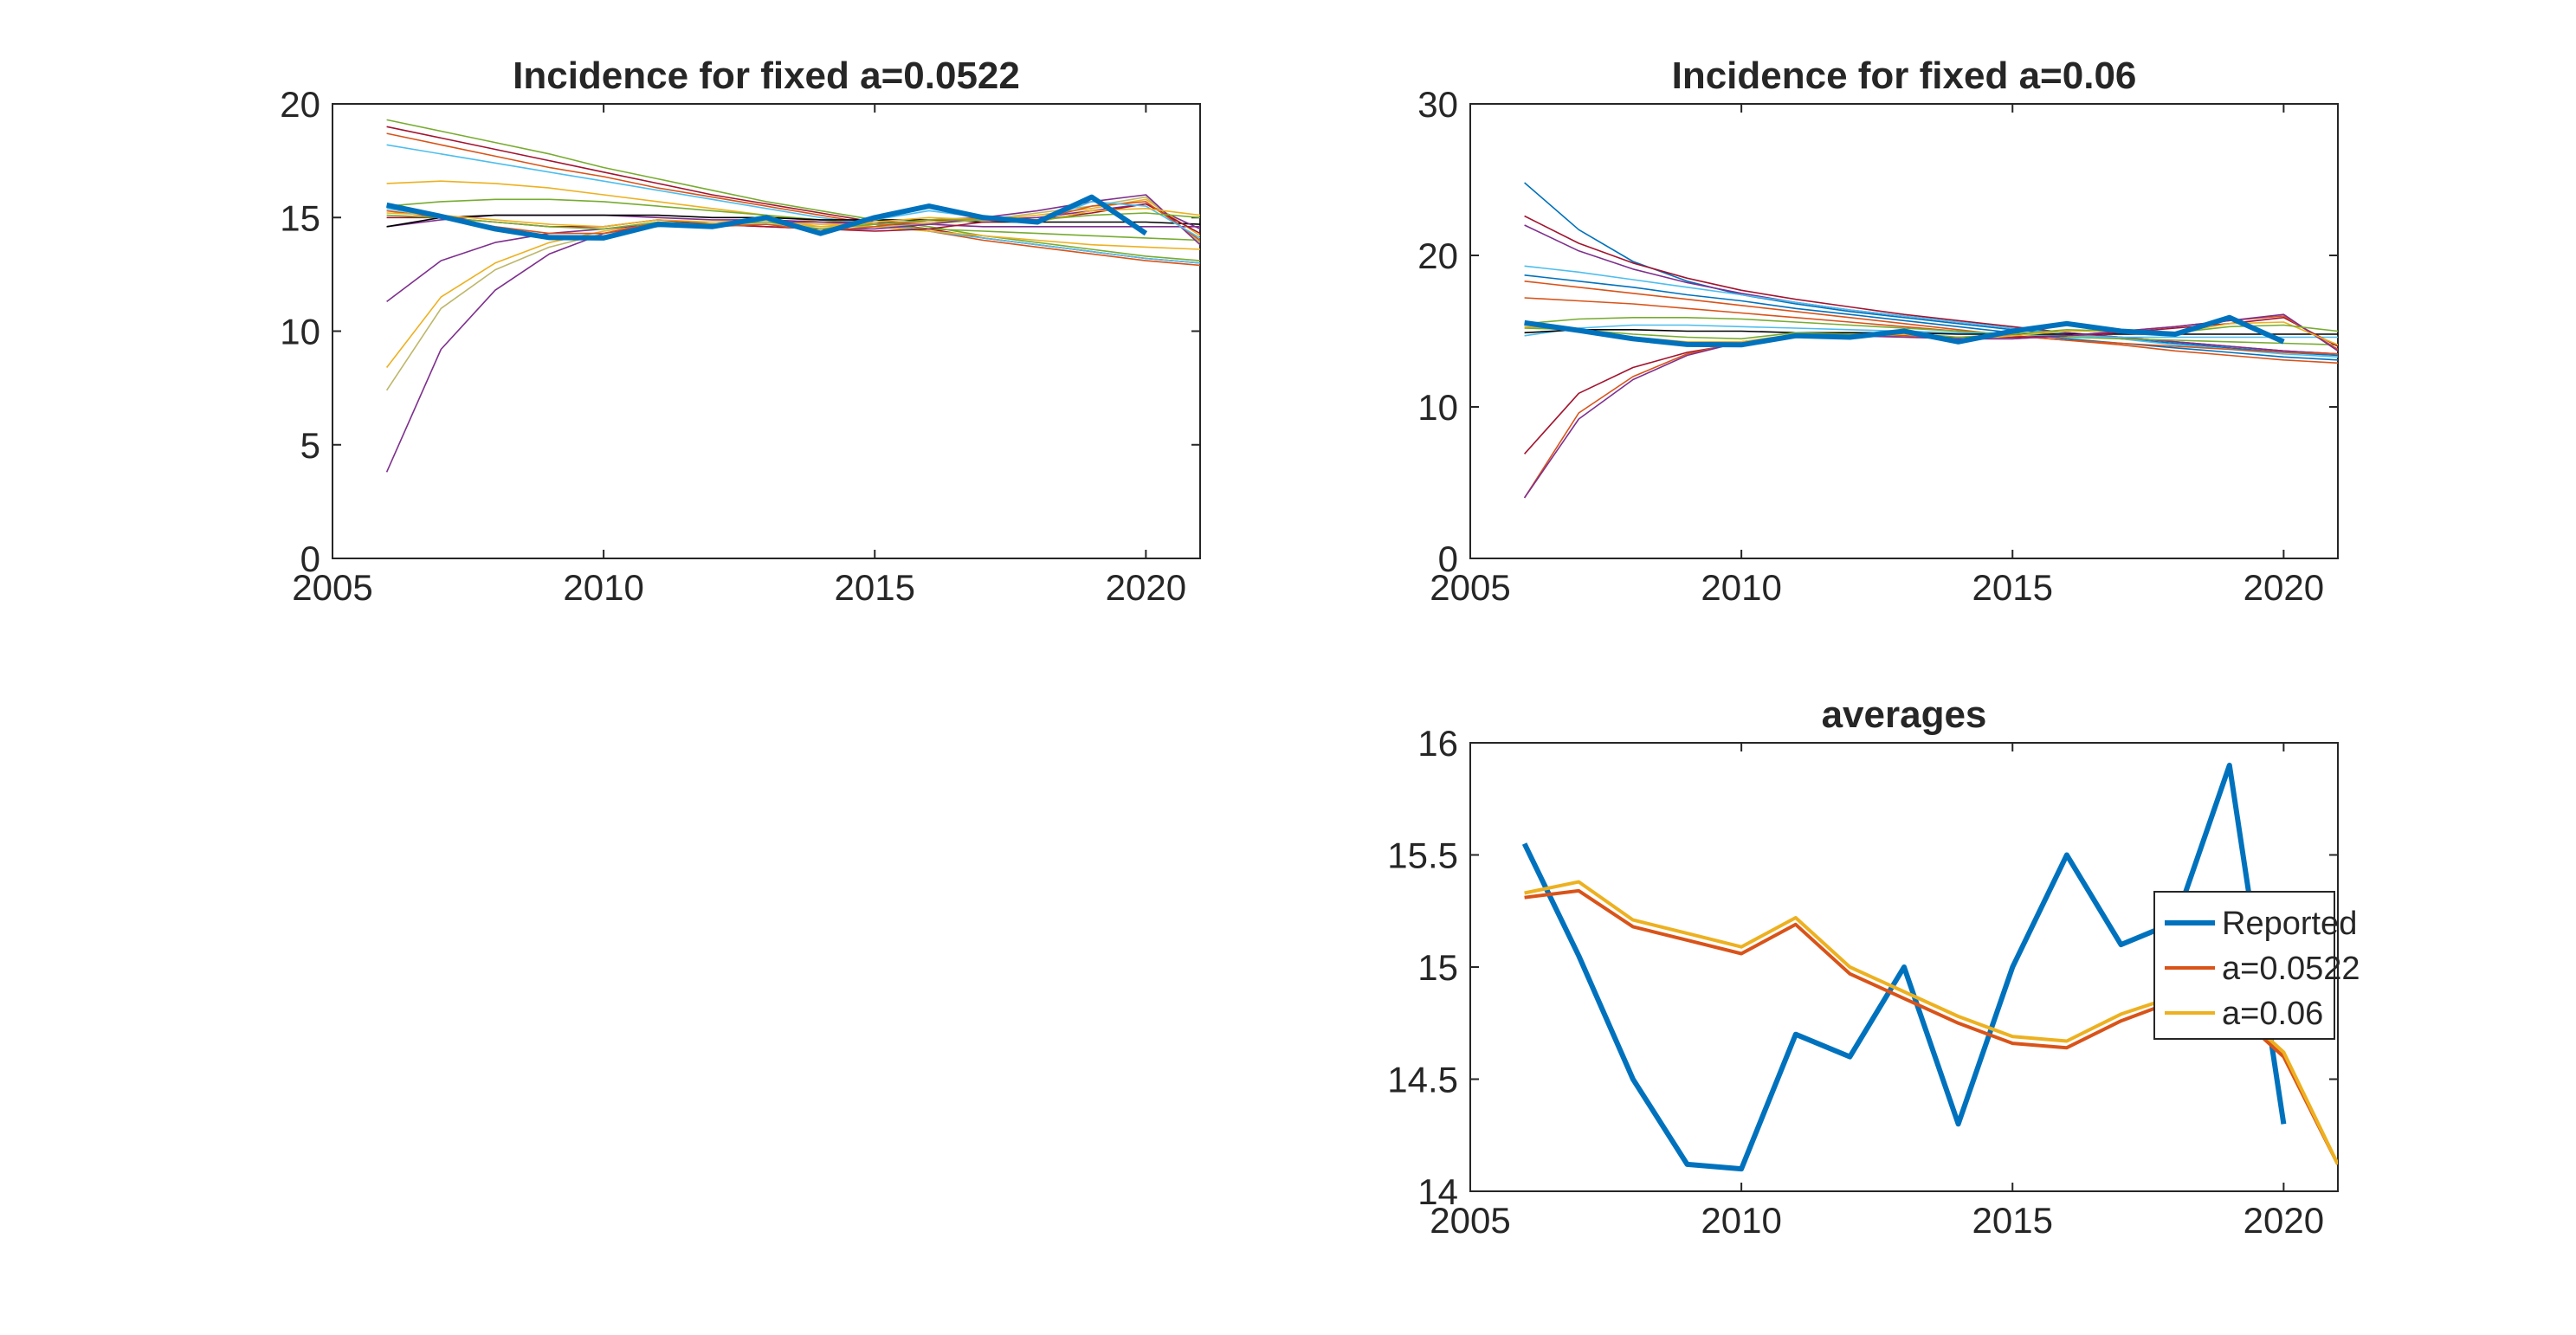 The image size is (2576, 1335). Describe the element at coordinates (2291, 969) in the screenshot. I see `legend-label-1: a=0.0522` at that location.